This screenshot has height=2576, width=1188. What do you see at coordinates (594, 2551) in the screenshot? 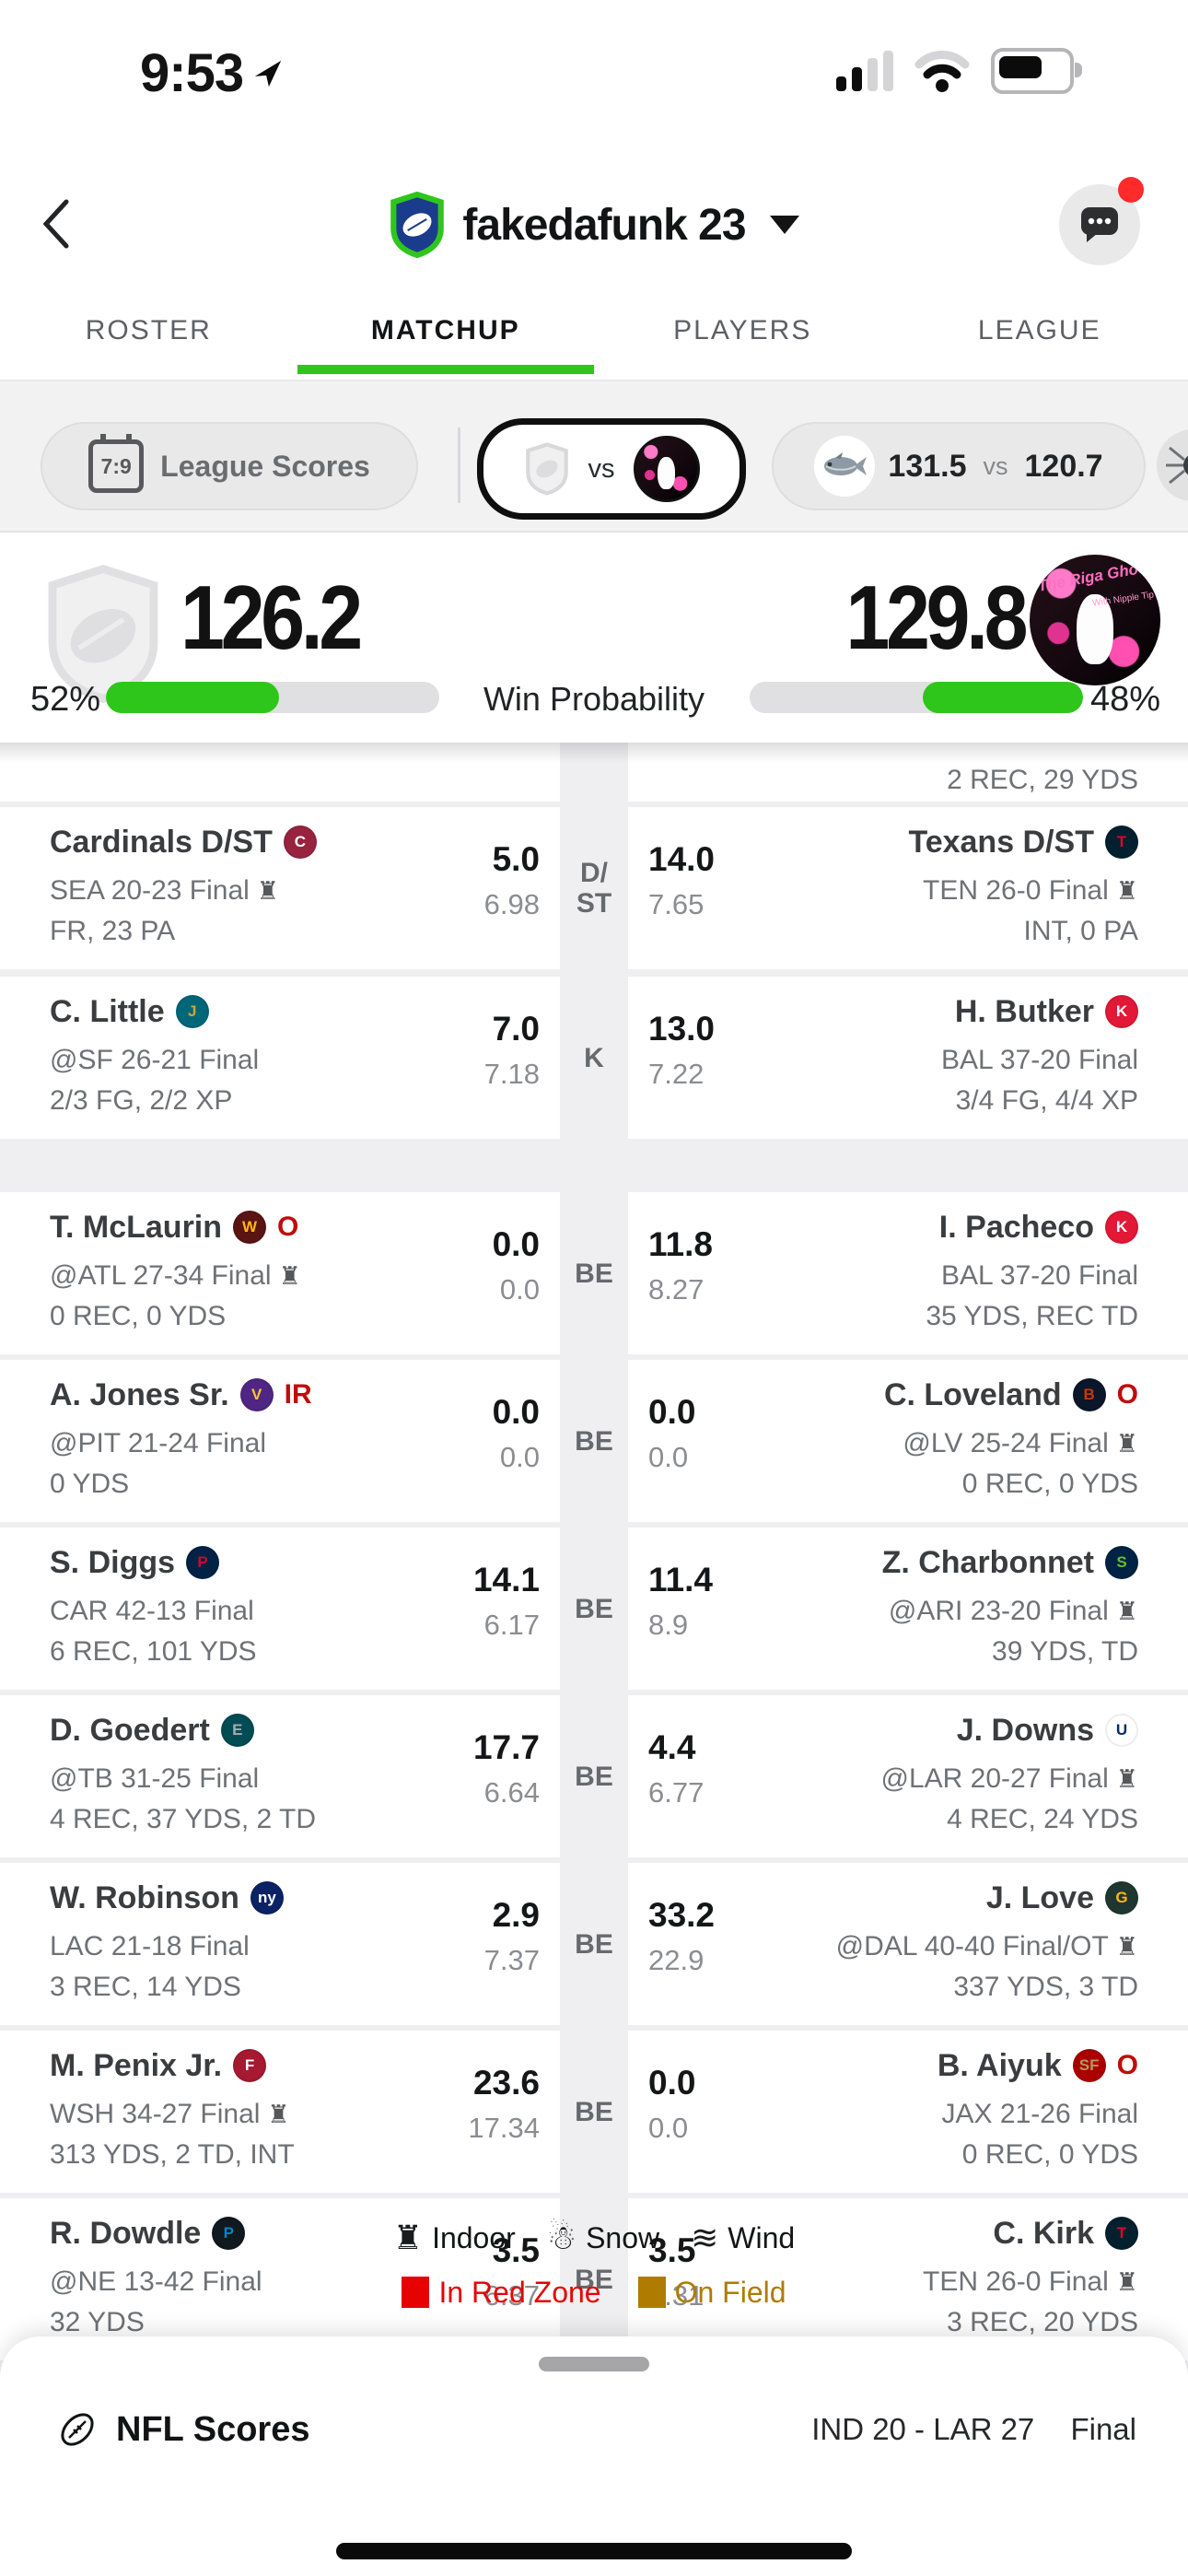
I see `home-indicator` at bounding box center [594, 2551].